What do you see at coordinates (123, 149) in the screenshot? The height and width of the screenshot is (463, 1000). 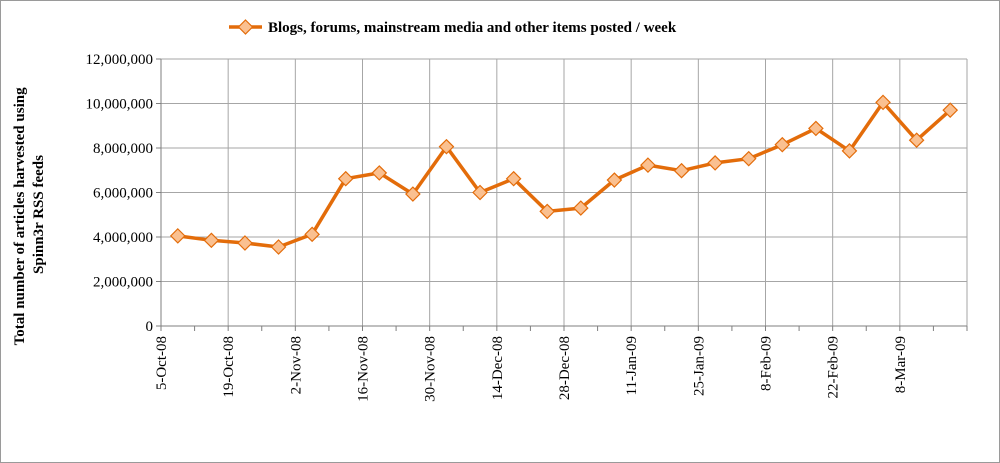 I see `y-tick-label: 8,000,000` at bounding box center [123, 149].